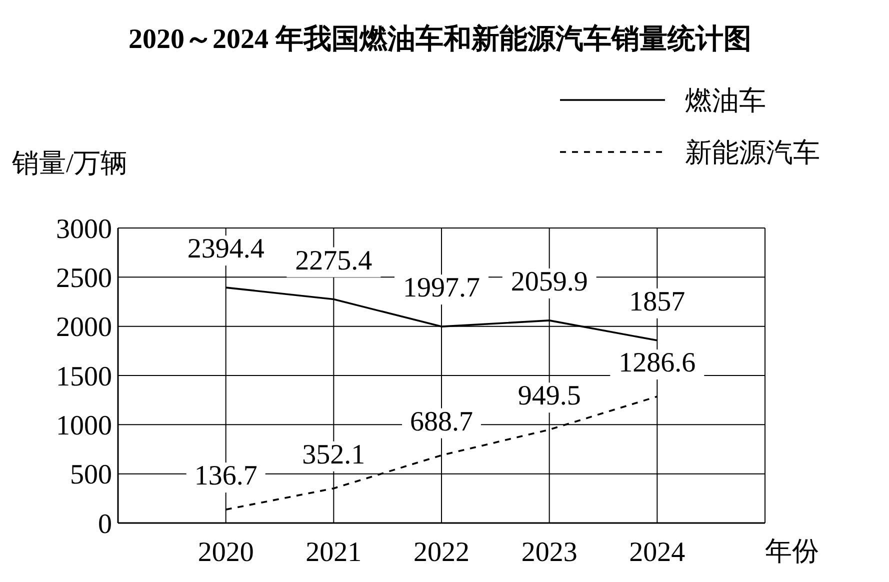 This screenshot has height=582, width=889. I want to click on x-tick-label: 2023, so click(549, 552).